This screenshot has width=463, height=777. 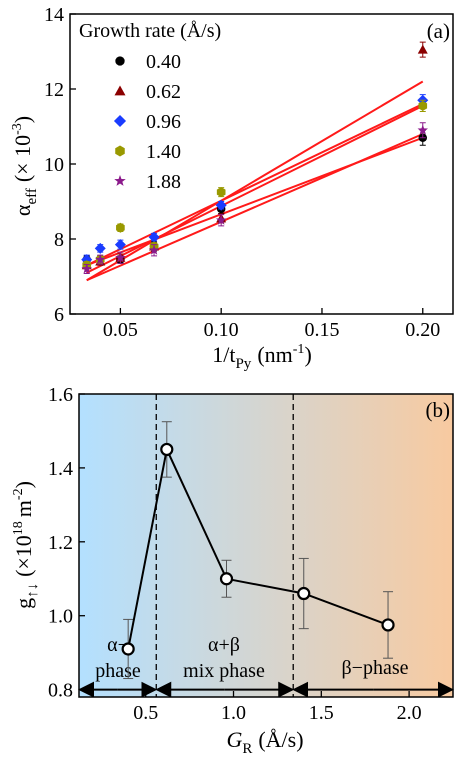 What do you see at coordinates (224, 645) in the screenshot?
I see `phase-label: α+β` at bounding box center [224, 645].